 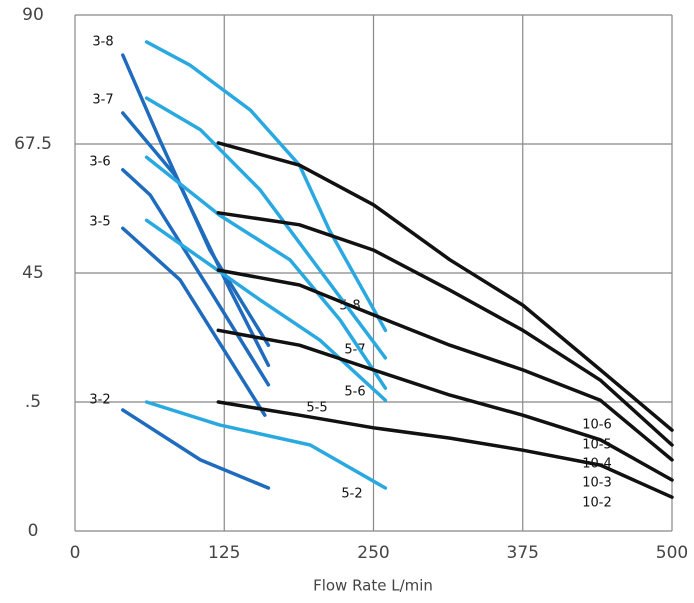 I want to click on x-tick-label: 375, so click(x=523, y=553).